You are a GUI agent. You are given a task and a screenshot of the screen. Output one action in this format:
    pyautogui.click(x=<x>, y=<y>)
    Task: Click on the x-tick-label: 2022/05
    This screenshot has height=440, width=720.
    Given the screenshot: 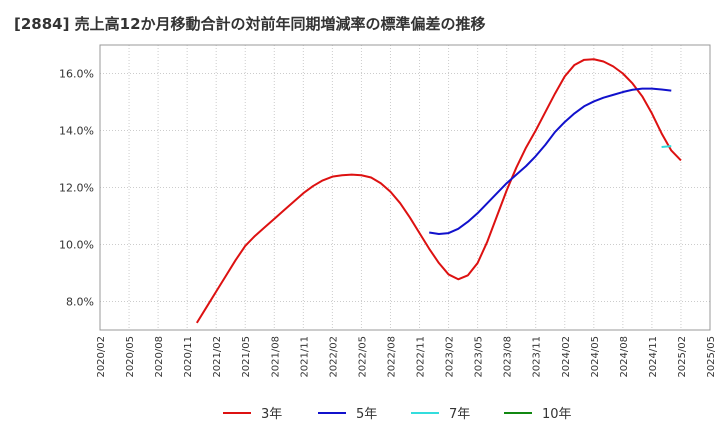 What is the action you would take?
    pyautogui.click(x=362, y=357)
    